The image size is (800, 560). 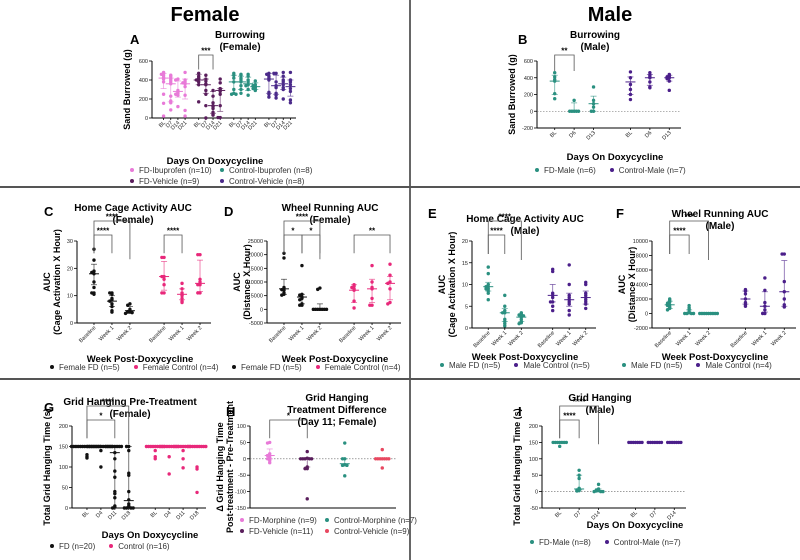 I want to click on panel-d-title-line: (Female), so click(x=330, y=220).